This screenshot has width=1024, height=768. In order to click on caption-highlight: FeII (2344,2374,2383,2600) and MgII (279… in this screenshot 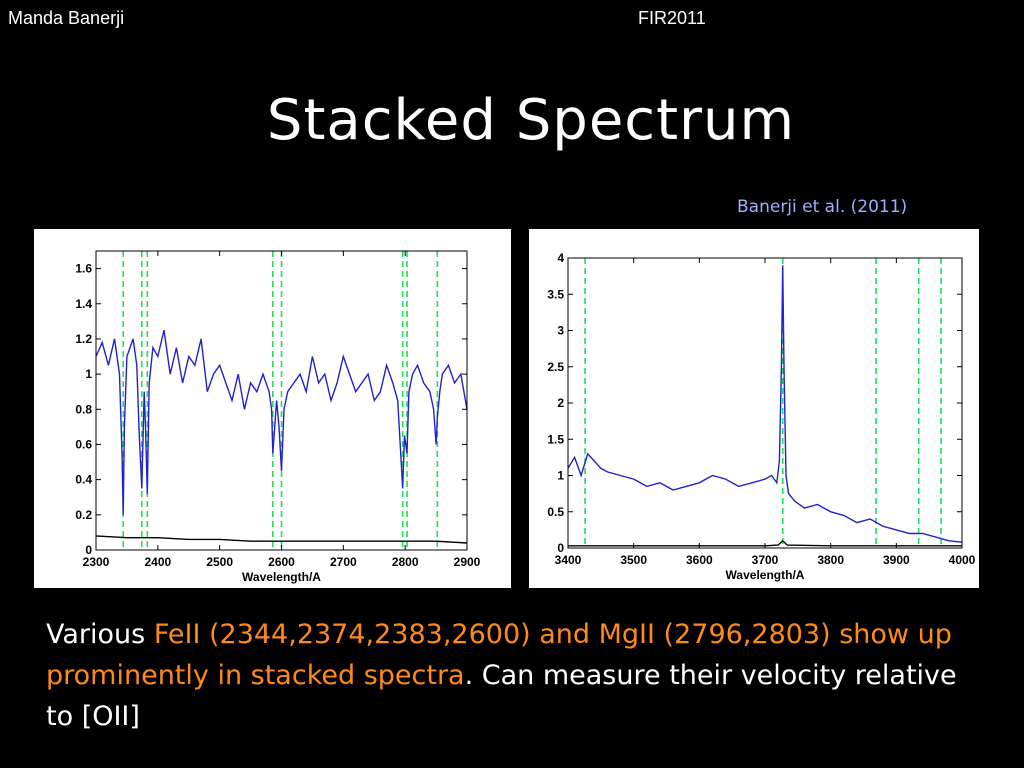, I will do `click(499, 655)`.